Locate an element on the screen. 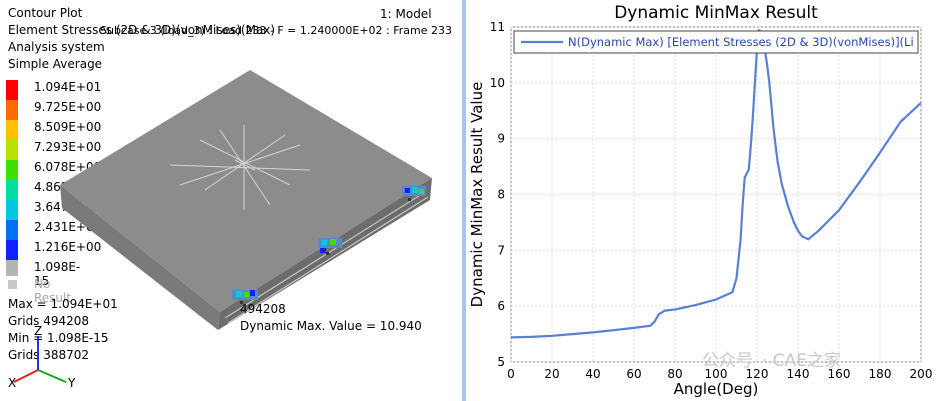 This screenshot has height=401, width=936. axis-z-label: Z is located at coordinates (38, 331).